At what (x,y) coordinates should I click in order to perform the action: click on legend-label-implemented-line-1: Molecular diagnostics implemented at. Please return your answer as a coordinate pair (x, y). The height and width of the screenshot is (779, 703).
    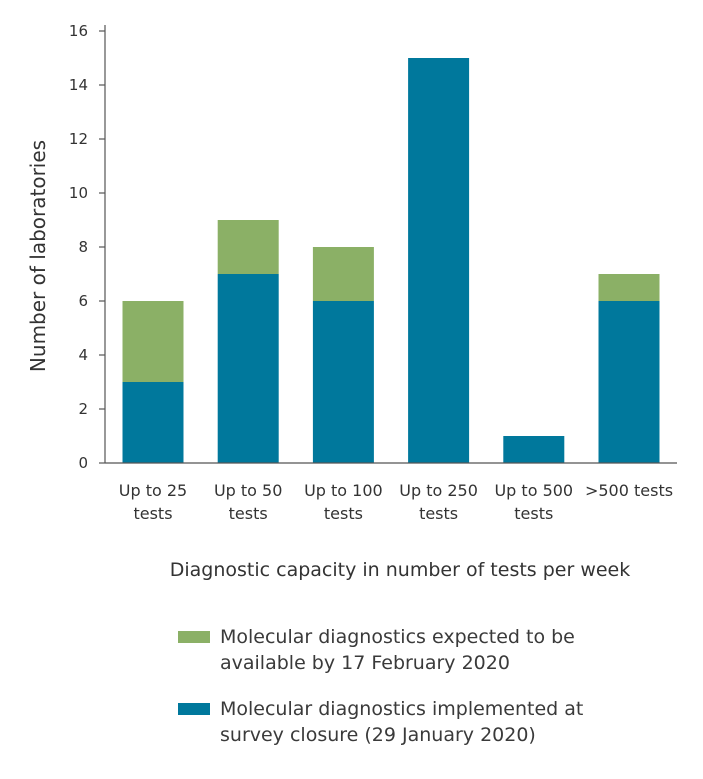
    Looking at the image, I should click on (402, 709).